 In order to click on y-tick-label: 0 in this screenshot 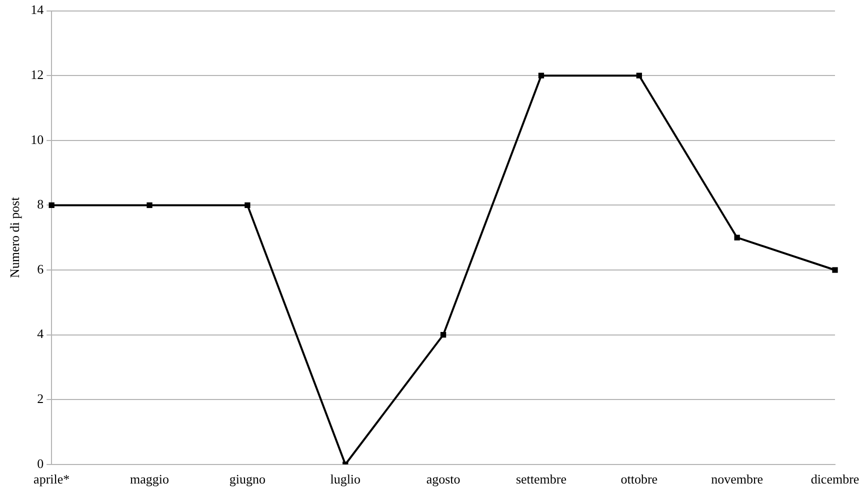, I will do `click(40, 463)`.